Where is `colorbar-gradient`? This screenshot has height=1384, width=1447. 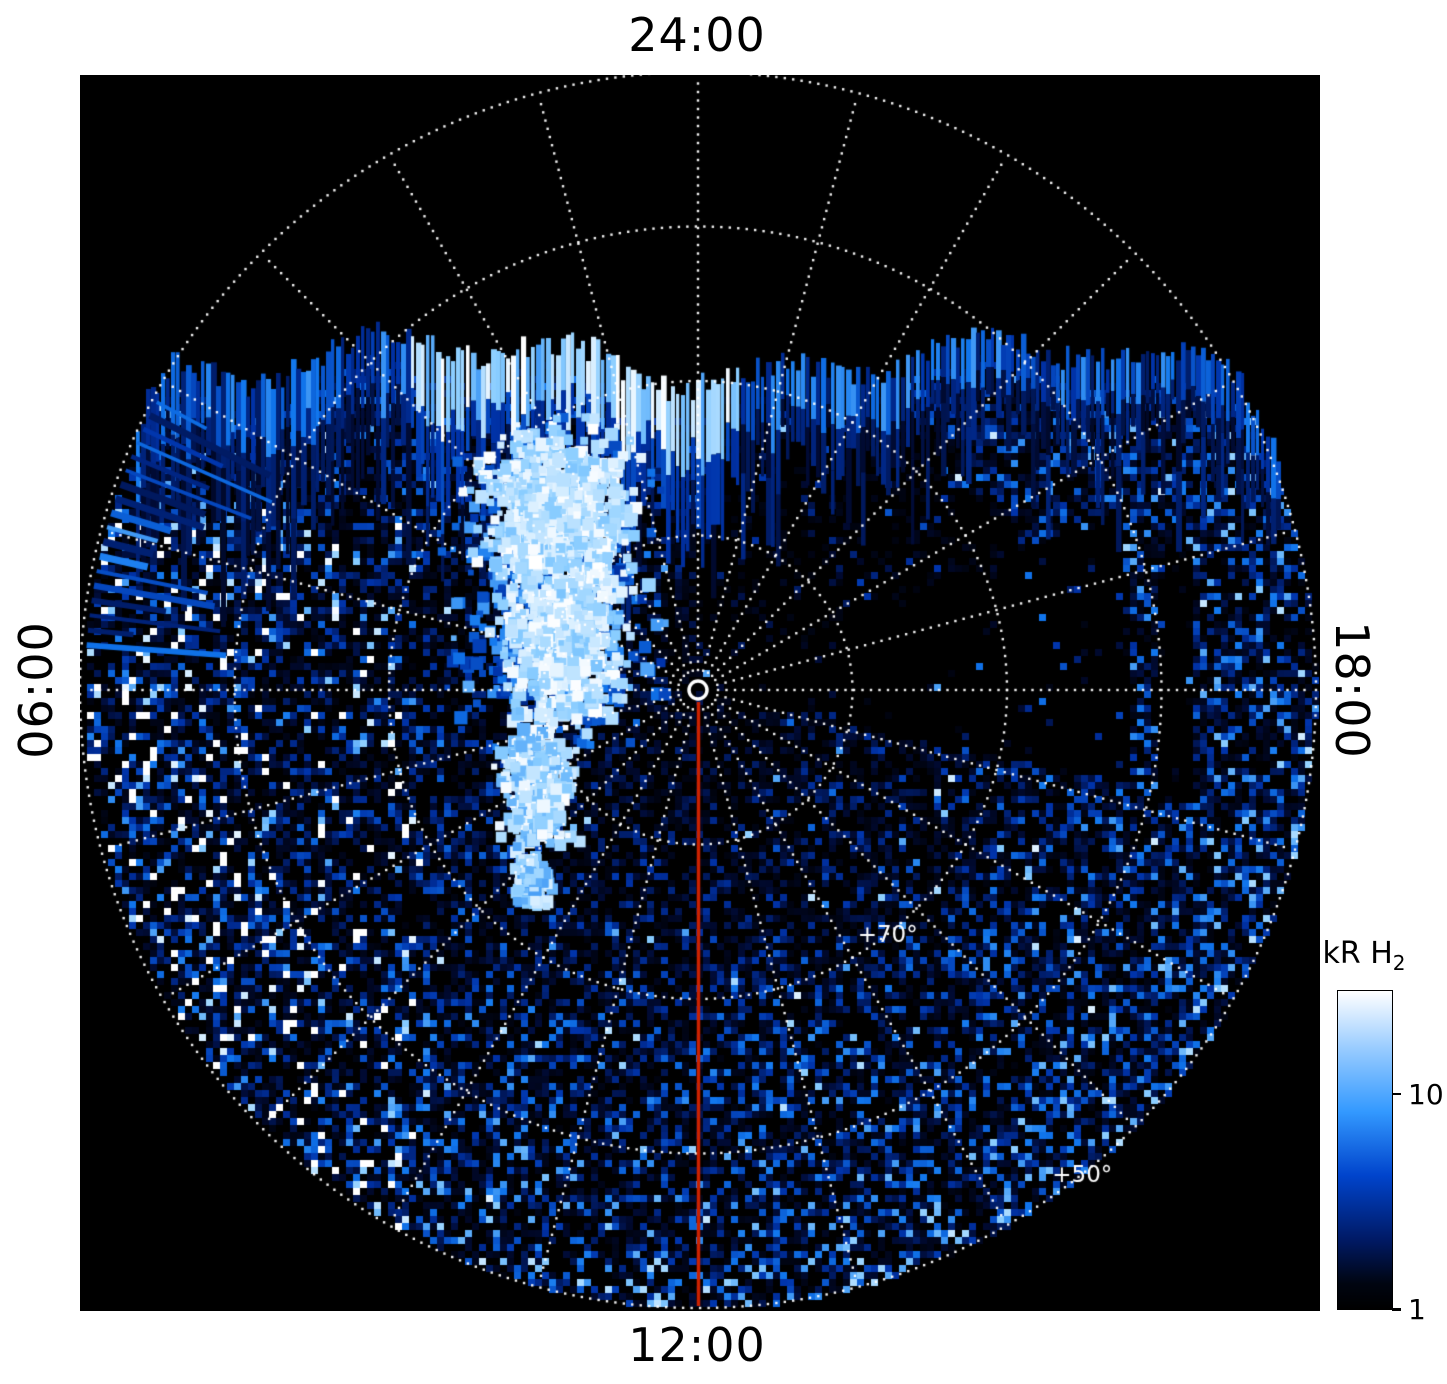 colorbar-gradient is located at coordinates (1365, 1150).